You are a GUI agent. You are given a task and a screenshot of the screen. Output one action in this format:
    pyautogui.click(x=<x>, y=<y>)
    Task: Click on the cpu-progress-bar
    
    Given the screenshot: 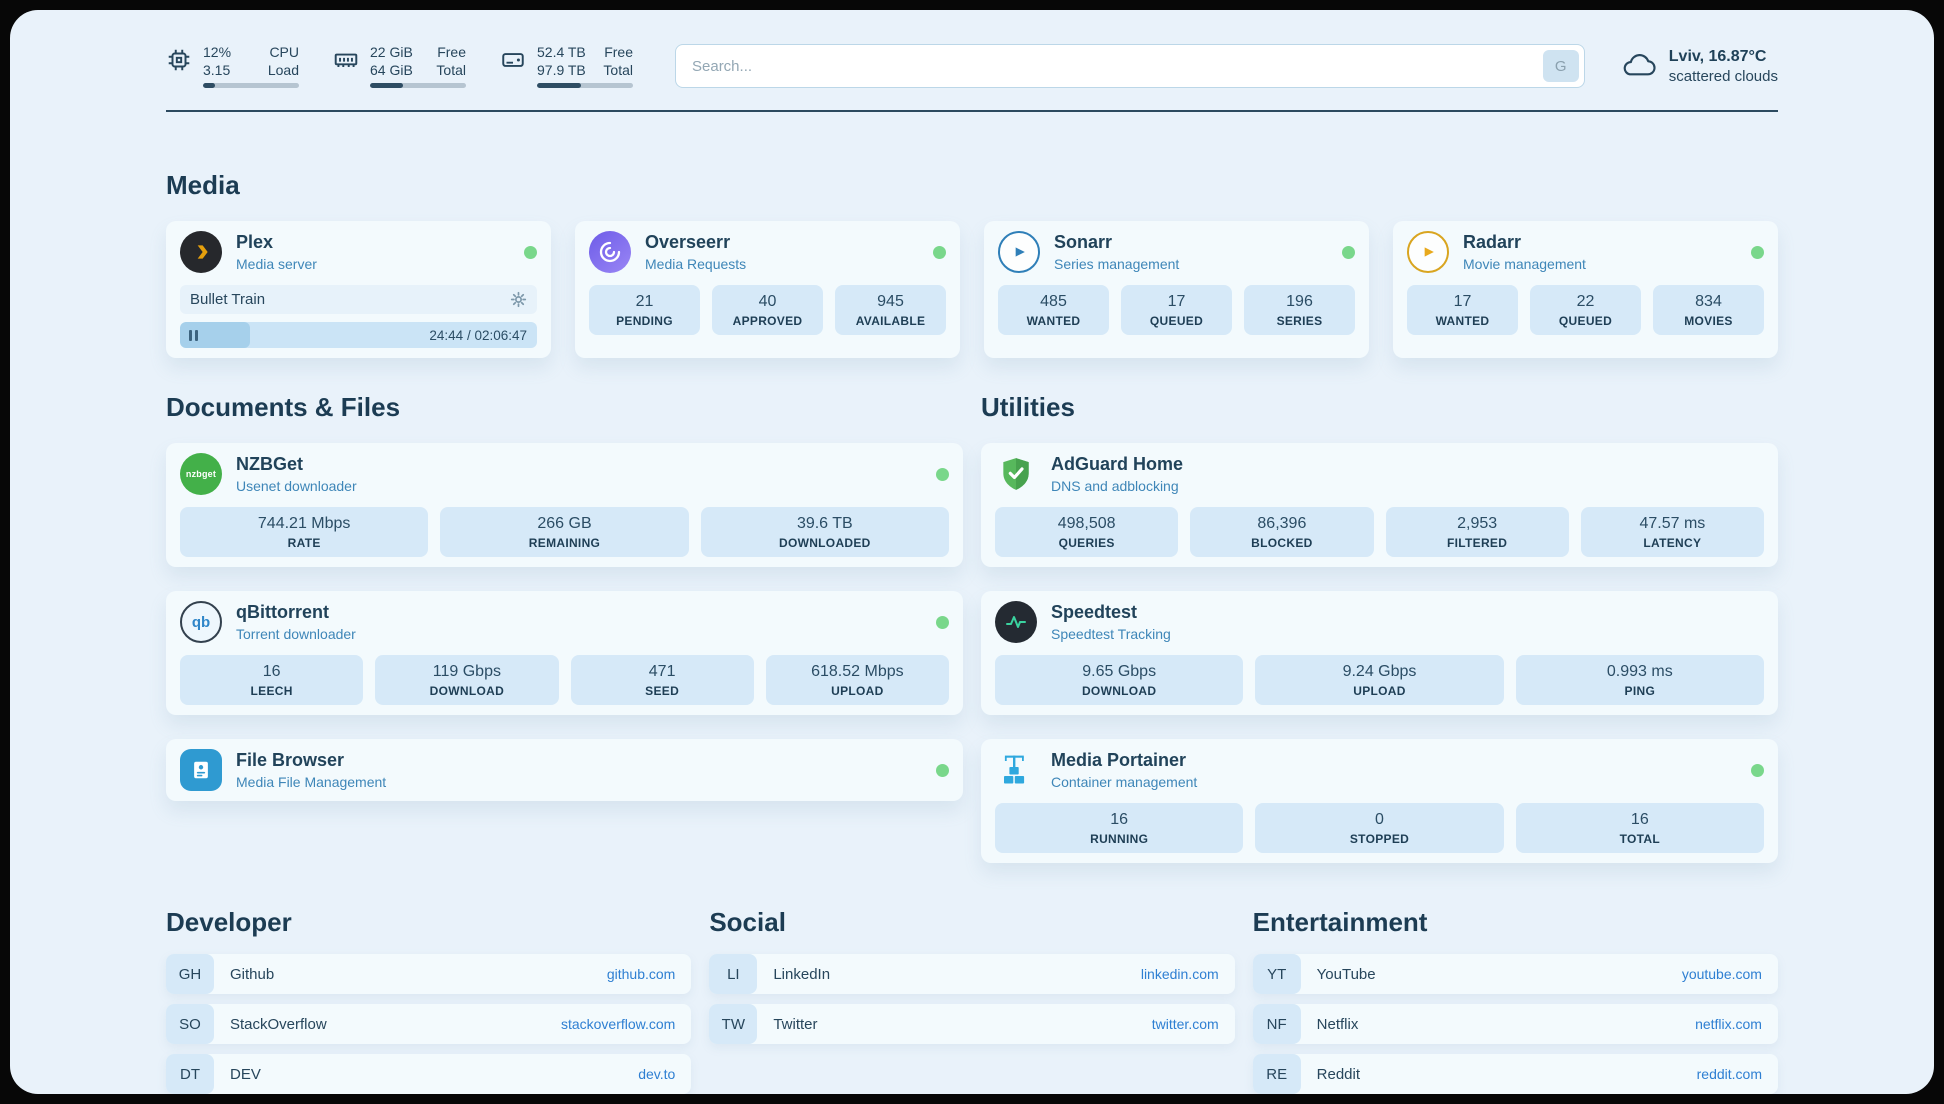 What is the action you would take?
    pyautogui.click(x=251, y=85)
    